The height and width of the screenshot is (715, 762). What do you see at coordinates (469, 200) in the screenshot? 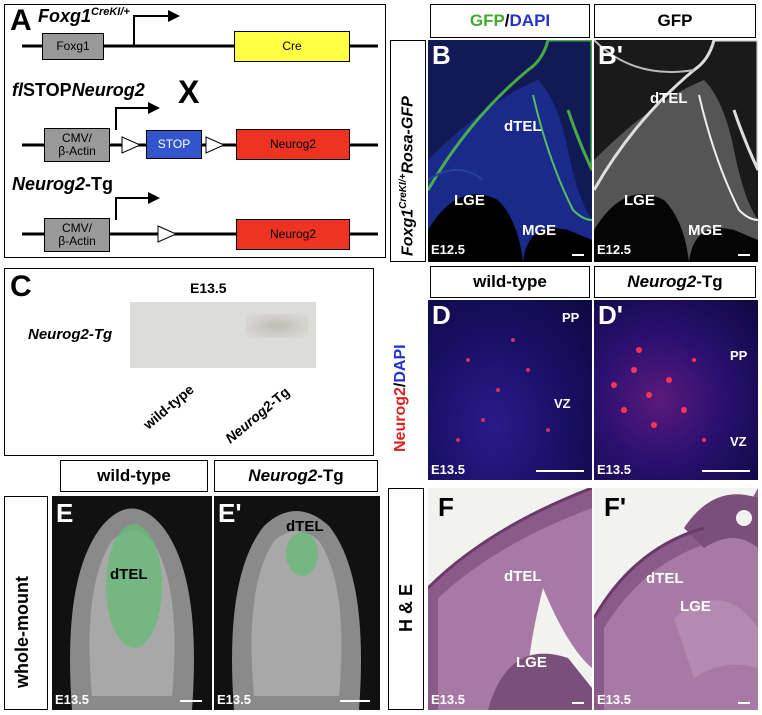
I see `lge-label-b: LGE` at bounding box center [469, 200].